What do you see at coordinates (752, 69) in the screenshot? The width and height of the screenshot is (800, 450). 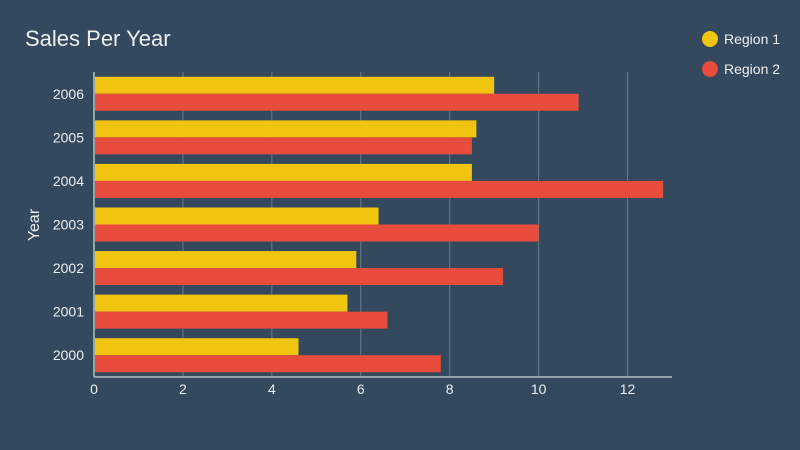 I see `legend-label-region-2: Region 2` at bounding box center [752, 69].